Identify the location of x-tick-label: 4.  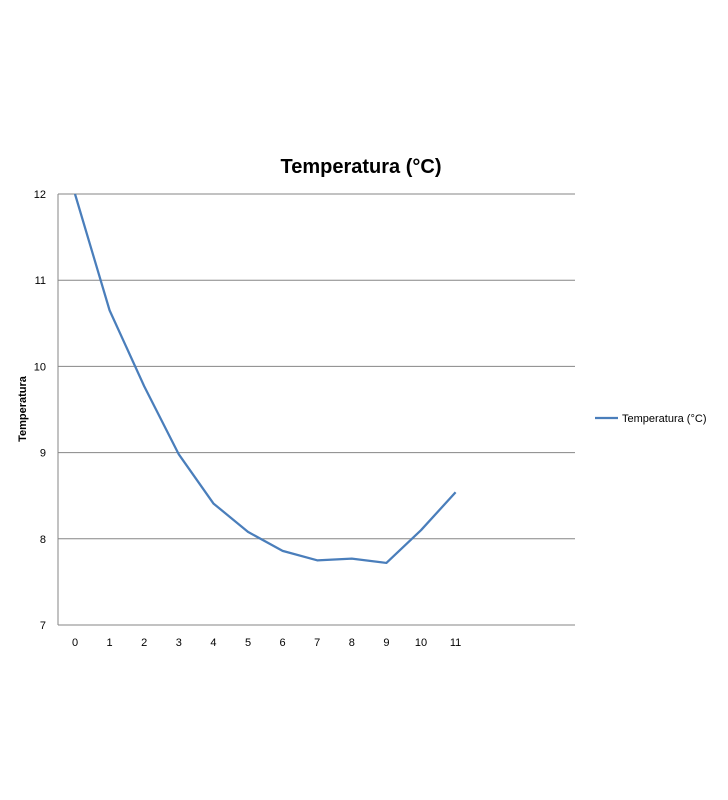
(213, 643).